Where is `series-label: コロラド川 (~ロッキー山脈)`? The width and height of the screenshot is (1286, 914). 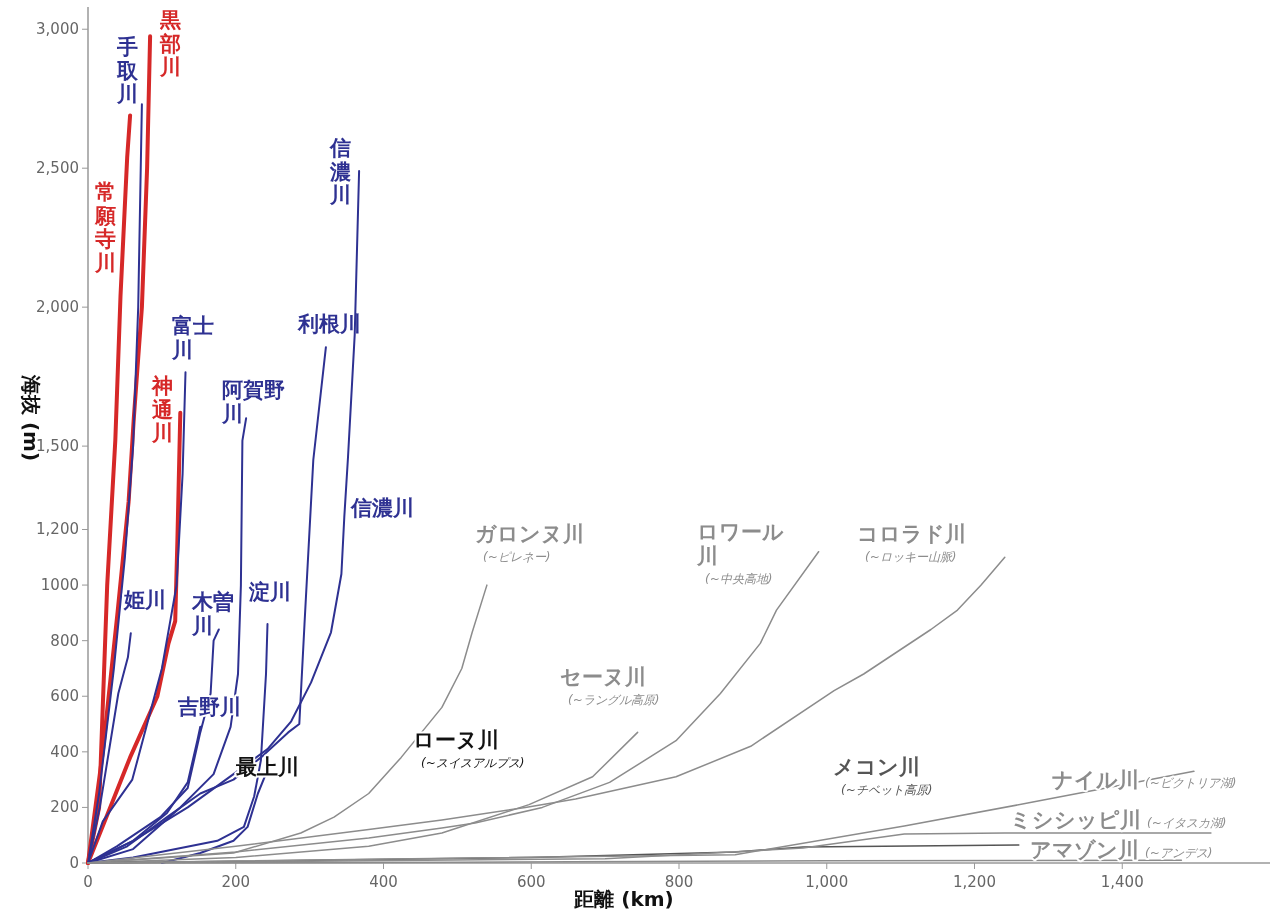 series-label: コロラド川 (~ロッキー山脈) is located at coordinates (911, 543).